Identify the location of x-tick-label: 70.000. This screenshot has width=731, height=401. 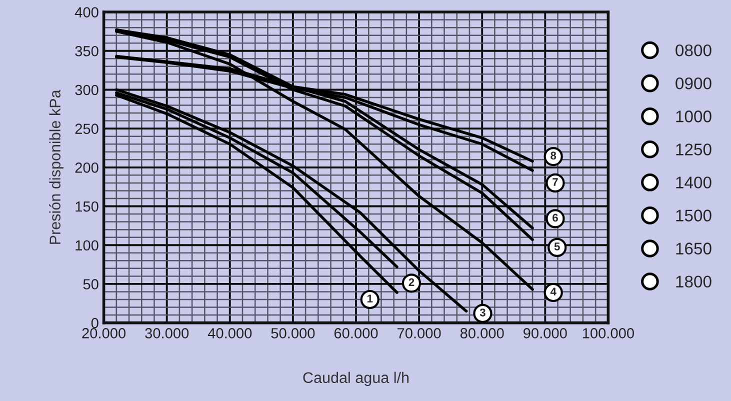
(419, 333).